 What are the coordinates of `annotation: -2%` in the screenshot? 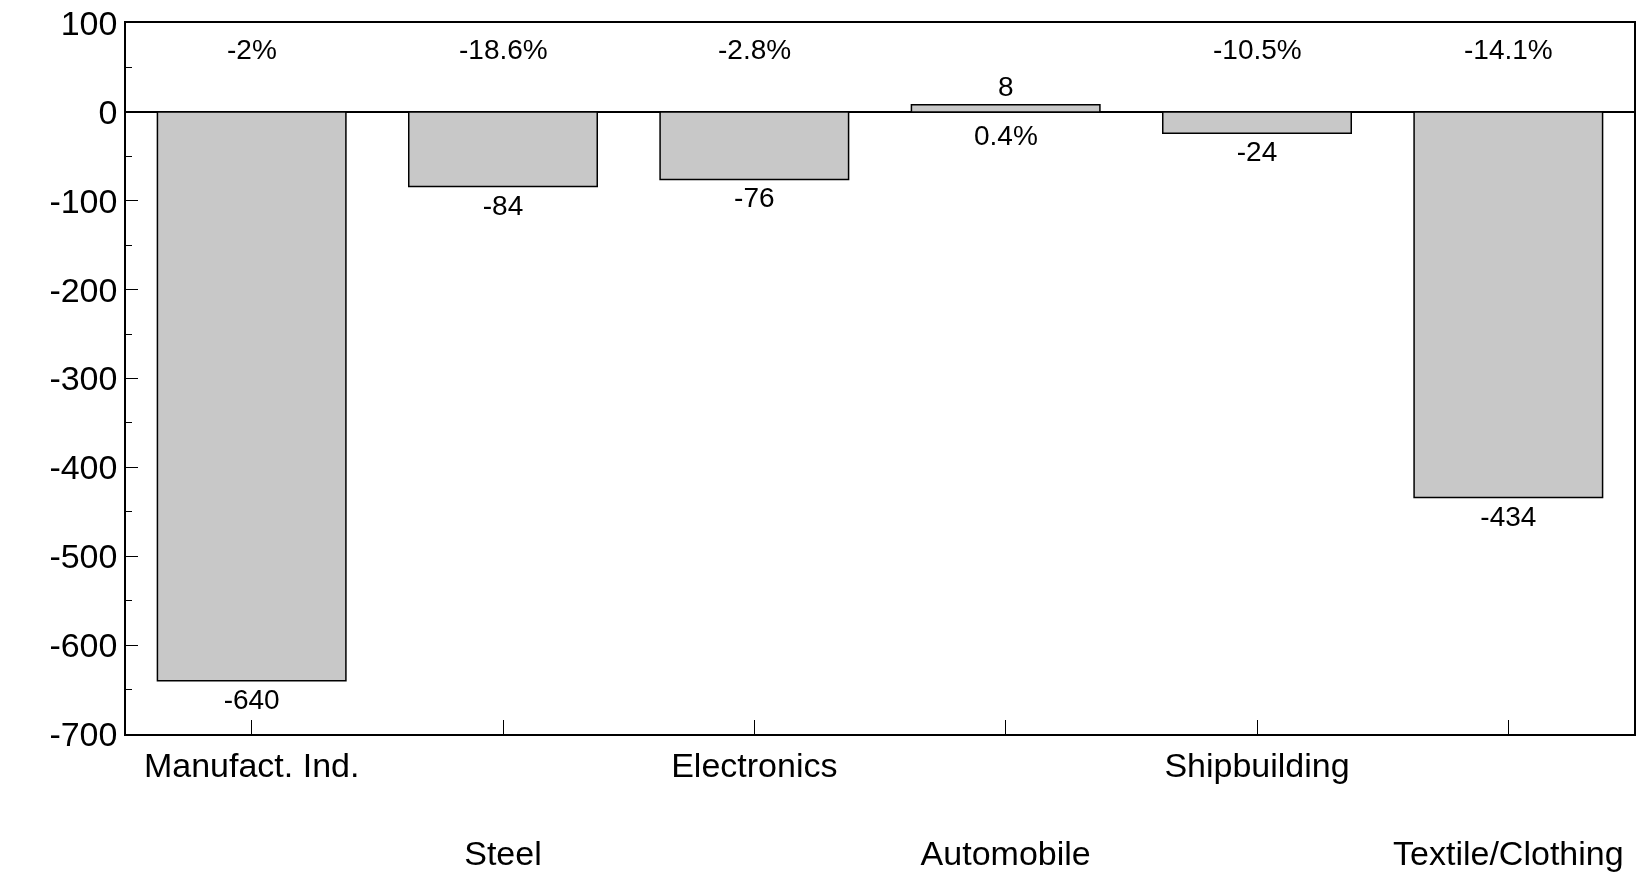 It's located at (252, 49).